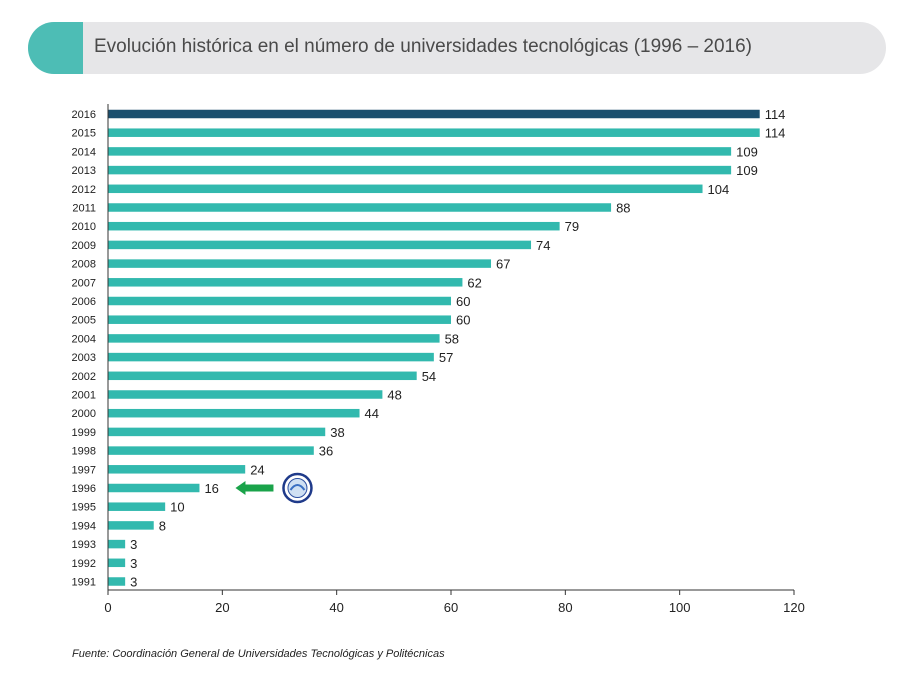 The image size is (921, 690). What do you see at coordinates (474, 282) in the screenshot?
I see `data-label-2007: 62` at bounding box center [474, 282].